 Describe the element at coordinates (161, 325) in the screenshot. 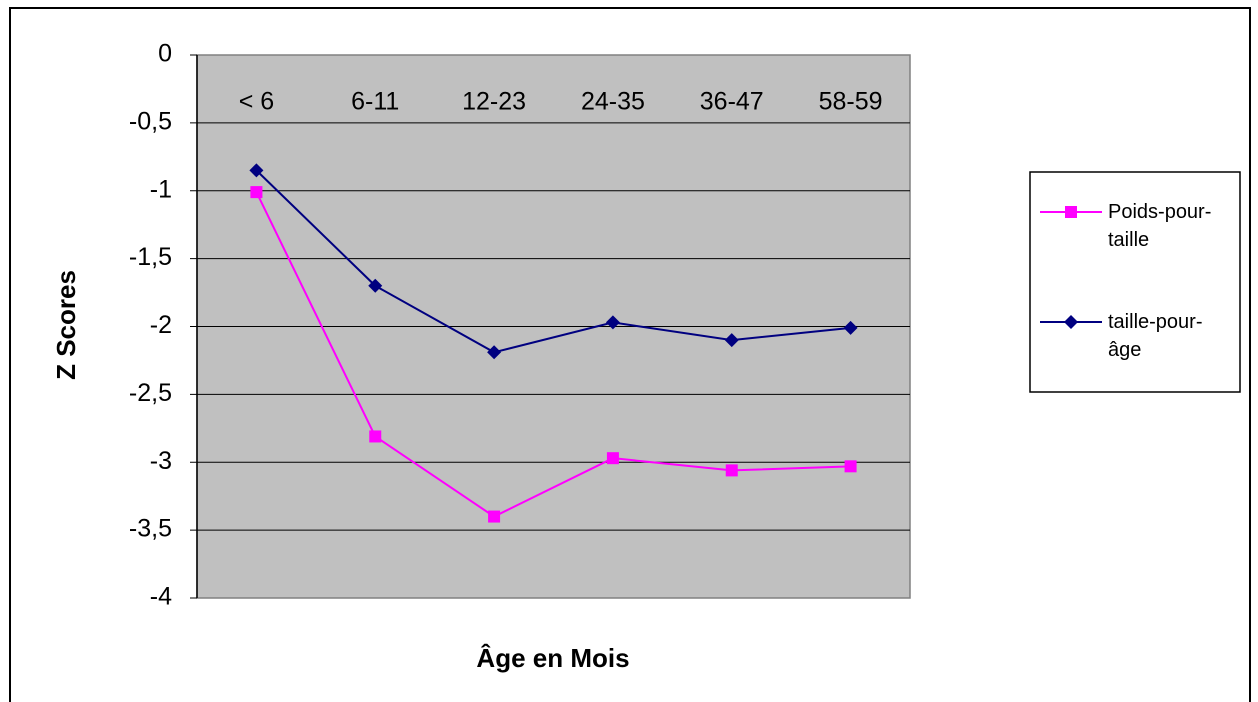

I see `y-tick-label: -2` at that location.